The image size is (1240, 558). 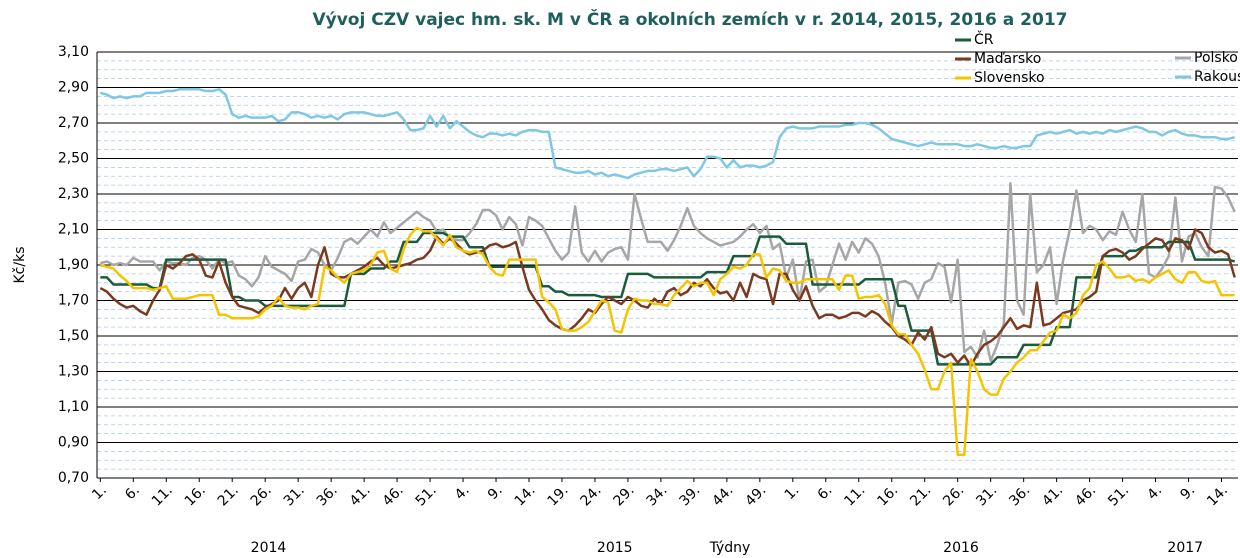 I want to click on y-axis-title: Kč/ks, so click(x=20, y=265).